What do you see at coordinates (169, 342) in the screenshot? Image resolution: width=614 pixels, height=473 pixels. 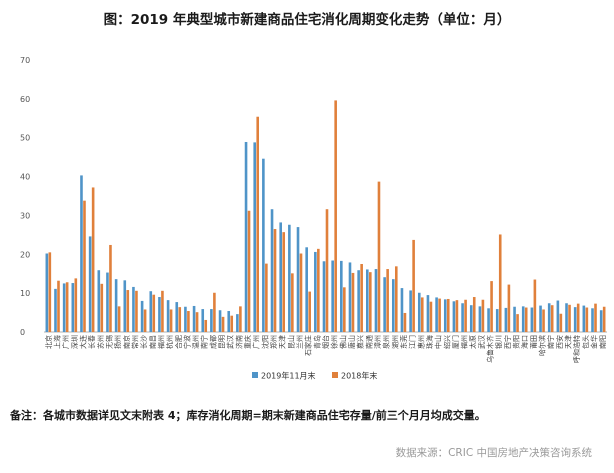 I see `x-tick-label: 杭州` at bounding box center [169, 342].